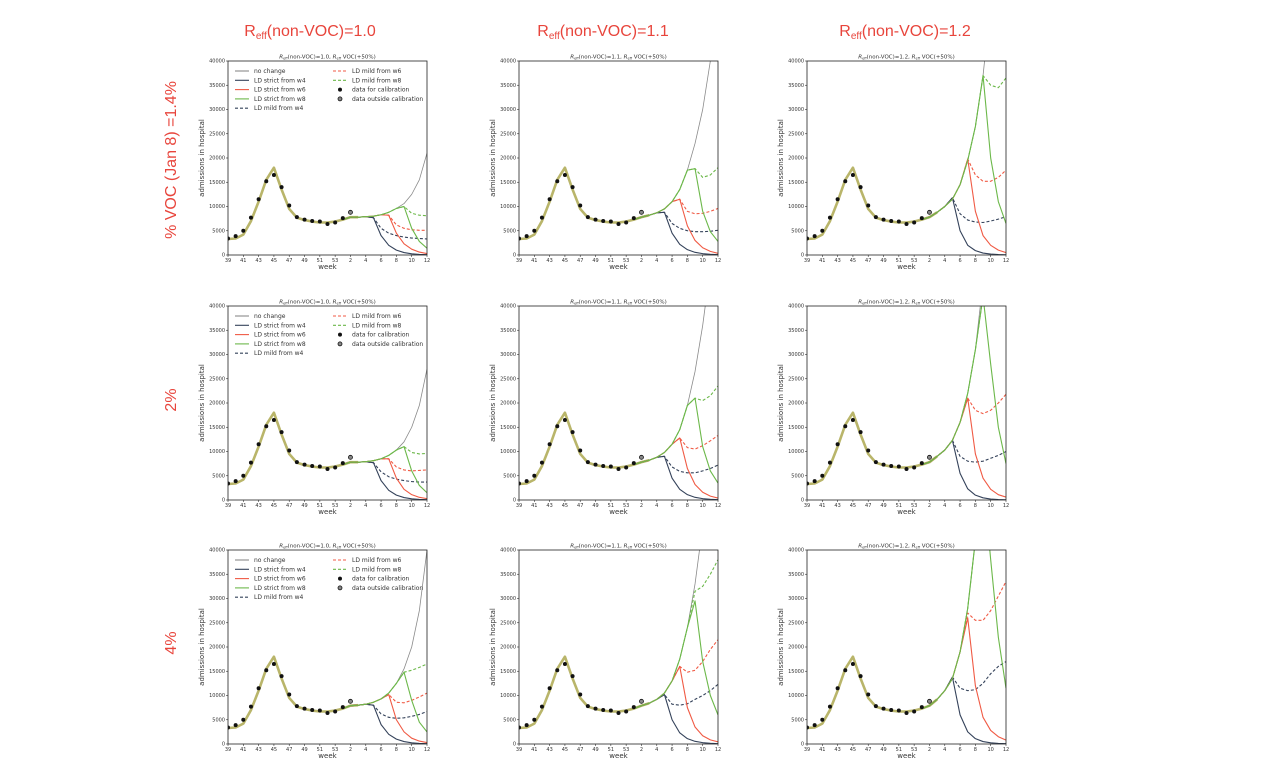  What do you see at coordinates (327, 158) in the screenshot?
I see `plot-frame` at bounding box center [327, 158].